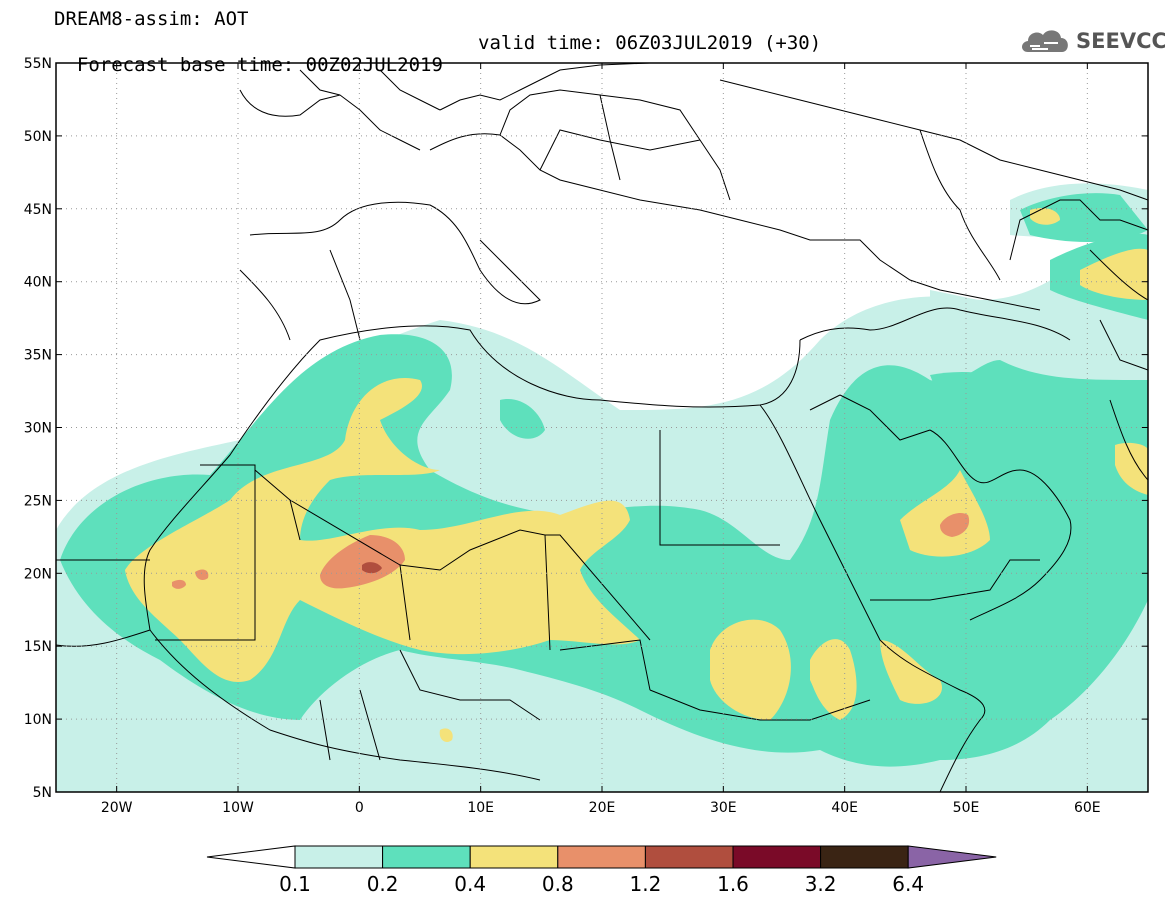 The height and width of the screenshot is (905, 1165). Describe the element at coordinates (821, 884) in the screenshot. I see `colorbar-level-label: 3.2` at that location.